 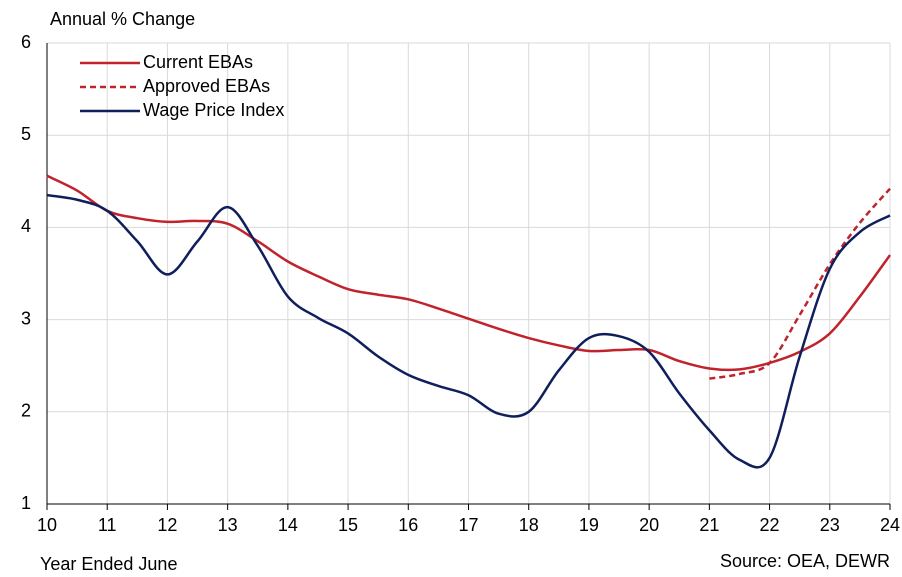 What do you see at coordinates (47, 525) in the screenshot?
I see `x-tick-label: 10` at bounding box center [47, 525].